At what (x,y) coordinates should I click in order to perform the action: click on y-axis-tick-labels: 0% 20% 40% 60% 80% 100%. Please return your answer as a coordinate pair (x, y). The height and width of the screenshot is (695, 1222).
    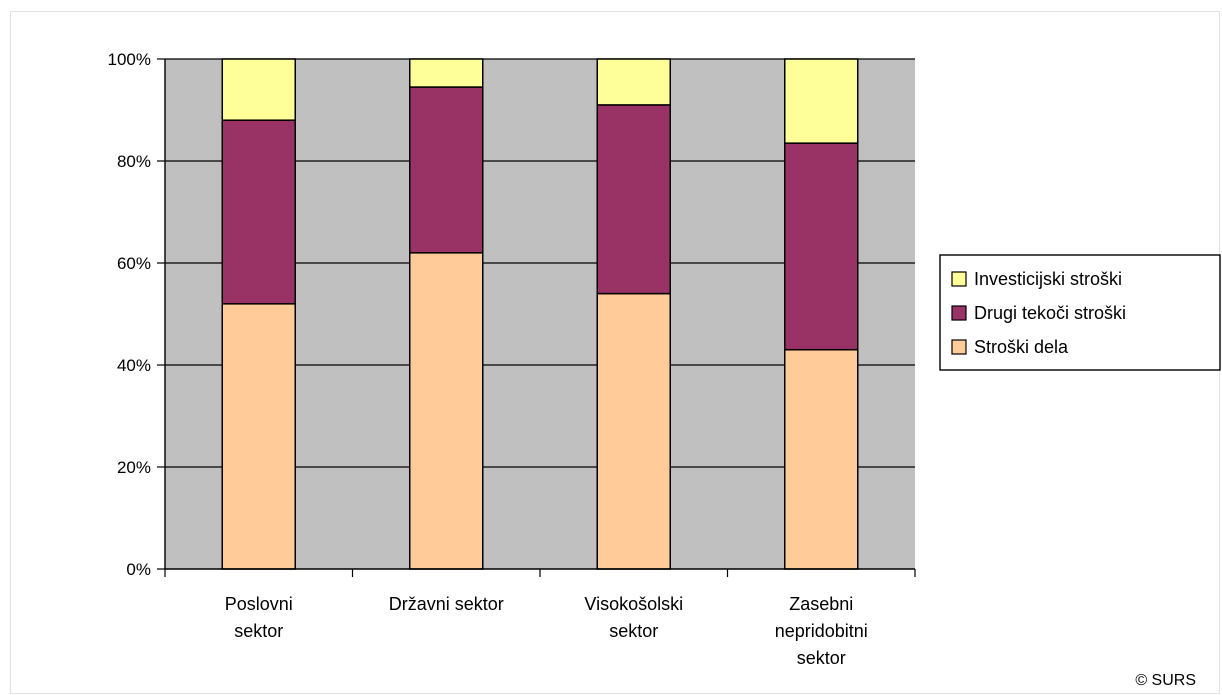
    Looking at the image, I should click on (129, 314).